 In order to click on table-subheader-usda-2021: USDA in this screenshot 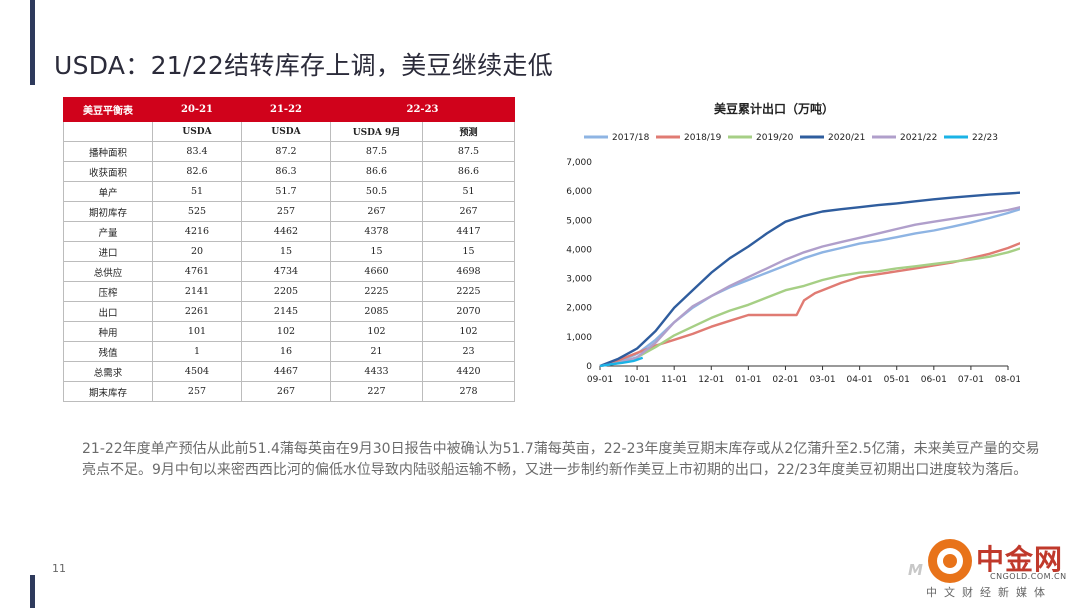, I will do `click(197, 131)`.